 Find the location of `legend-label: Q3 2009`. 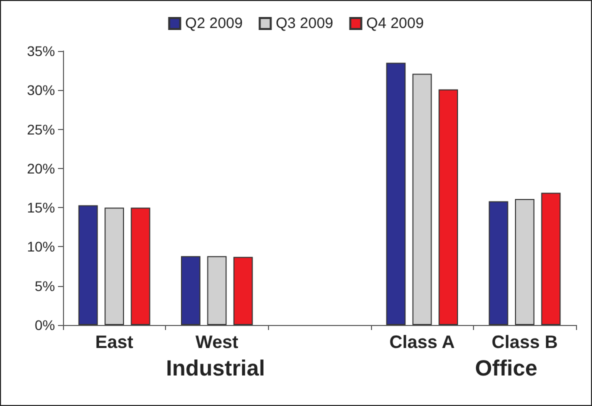

legend-label: Q3 2009 is located at coordinates (305, 23).